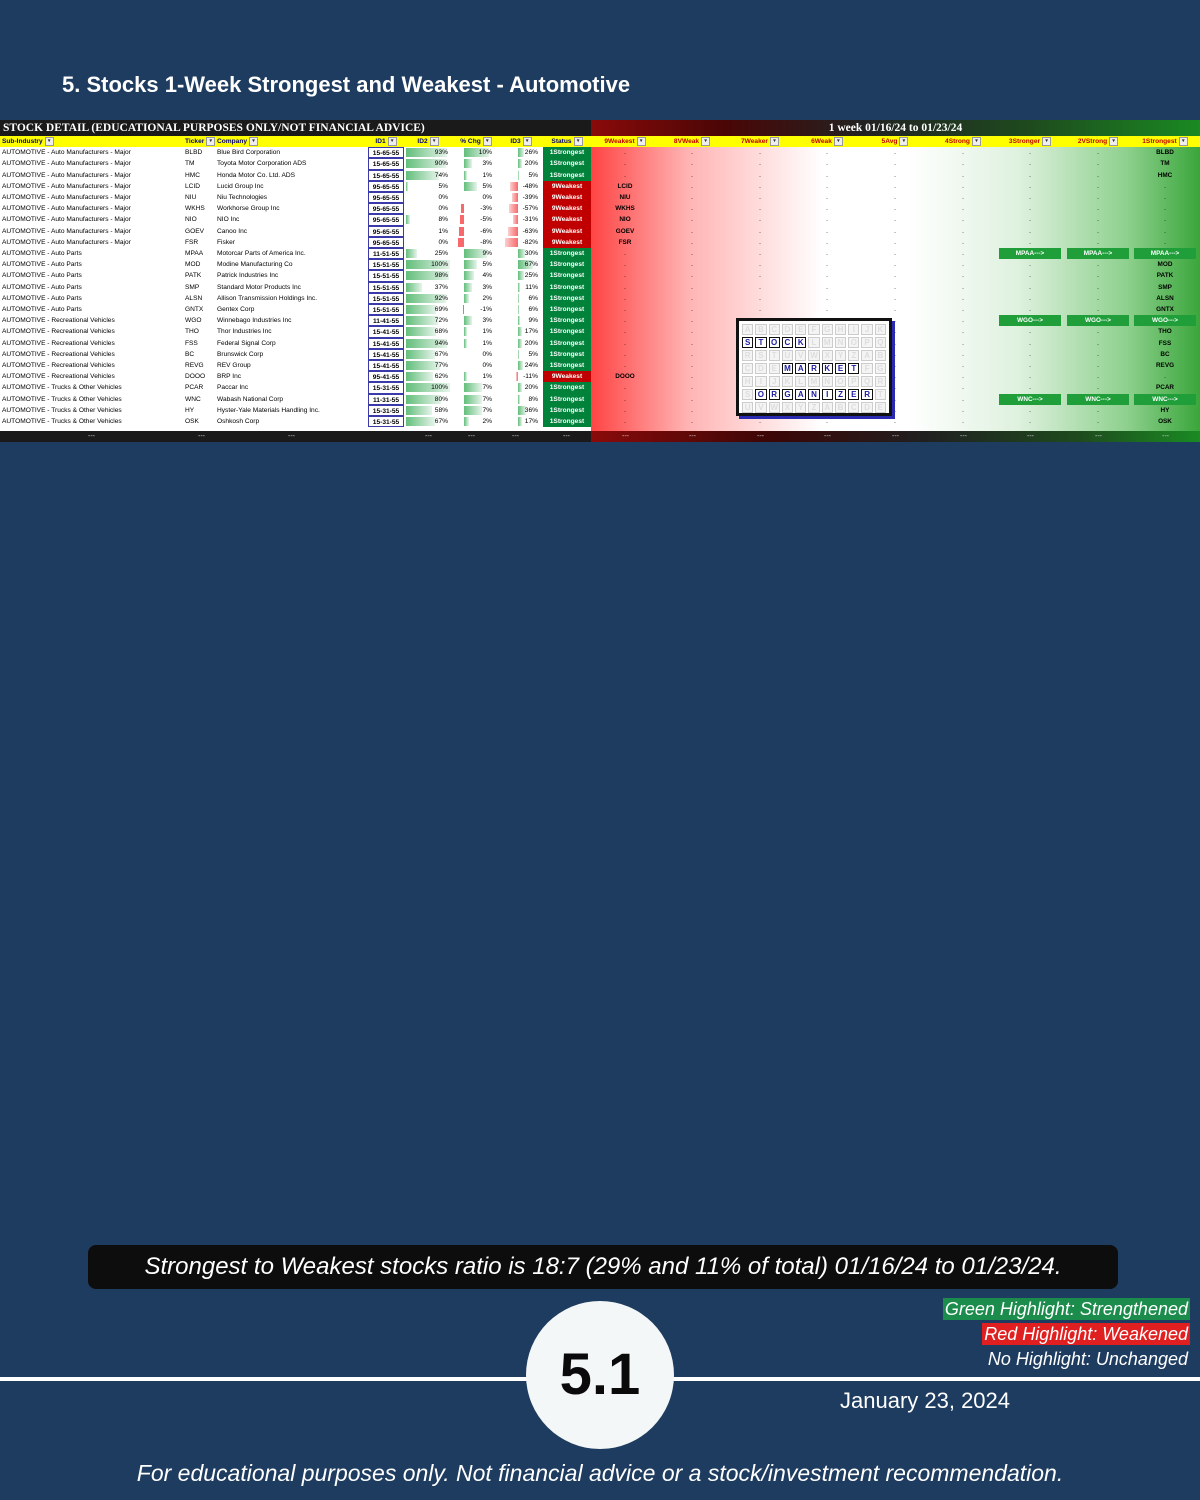  What do you see at coordinates (194, 388) in the screenshot?
I see `ticker-cell: PCAR` at bounding box center [194, 388].